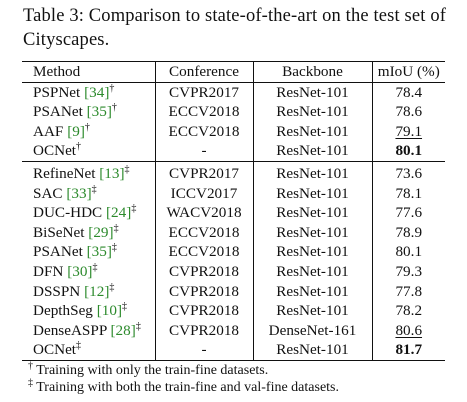  What do you see at coordinates (233, 131) in the screenshot?
I see `table-row: AAF [9]† ECCV2018 ResNet-101 79.1` at bounding box center [233, 131].